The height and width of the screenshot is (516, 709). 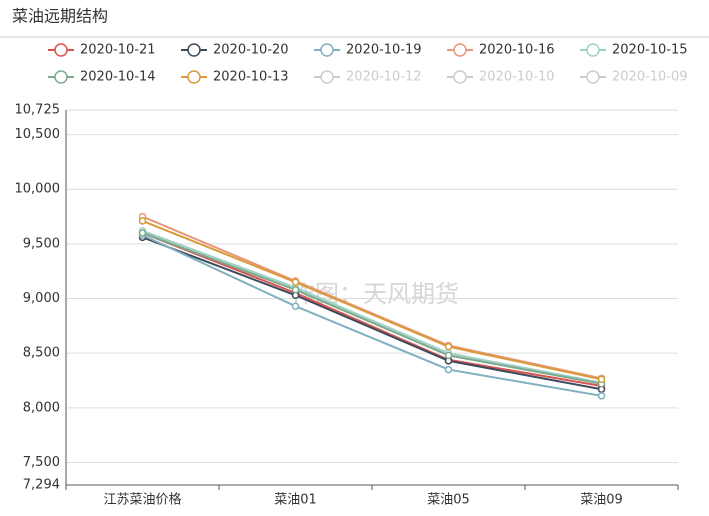 What do you see at coordinates (384, 77) in the screenshot?
I see `legend-label: 2020-10-12` at bounding box center [384, 77].